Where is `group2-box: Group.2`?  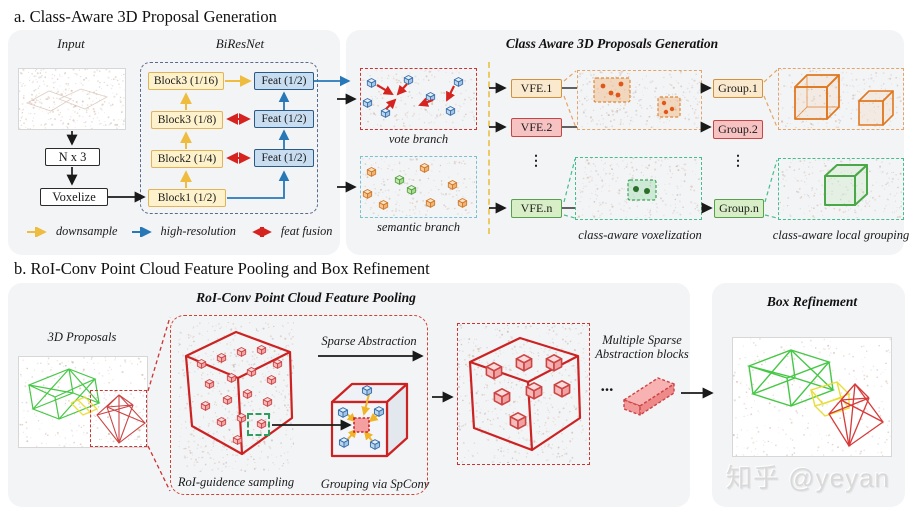
group2-box: Group.2 is located at coordinates (738, 129).